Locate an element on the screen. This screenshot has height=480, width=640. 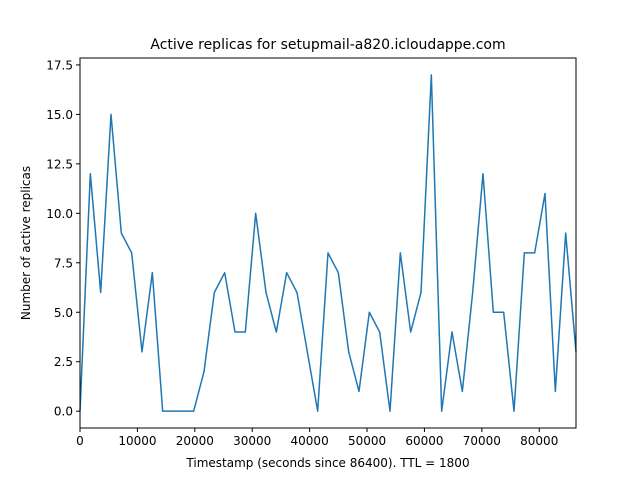
y-tick-label: 10.0 is located at coordinates (59, 214).